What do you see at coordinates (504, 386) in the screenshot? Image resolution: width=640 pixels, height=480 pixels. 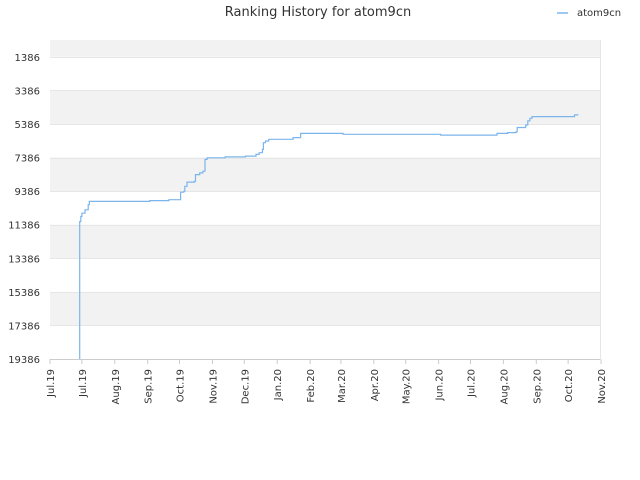 I see `x-tick-label: Aug.20` at bounding box center [504, 386].